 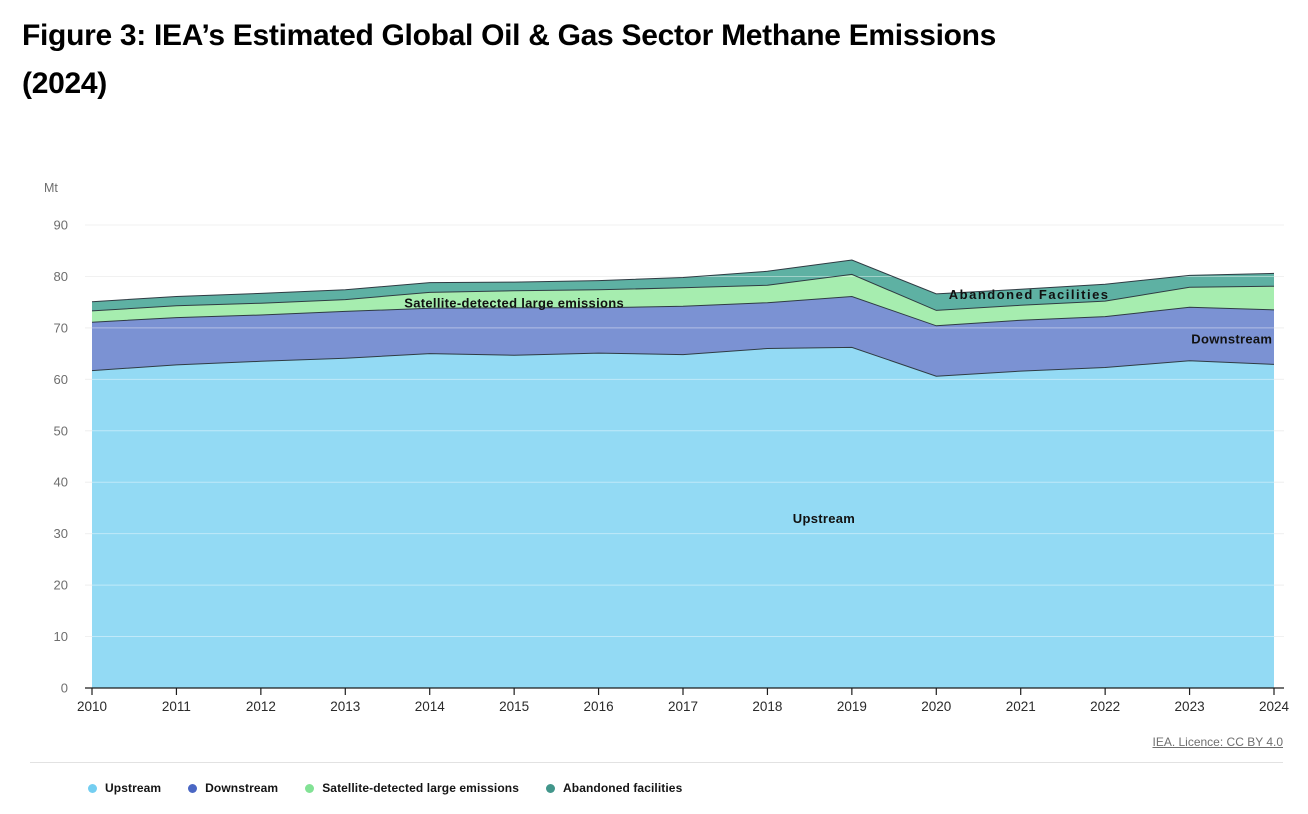 What do you see at coordinates (1021, 706) in the screenshot?
I see `x-tick-label: 2021` at bounding box center [1021, 706].